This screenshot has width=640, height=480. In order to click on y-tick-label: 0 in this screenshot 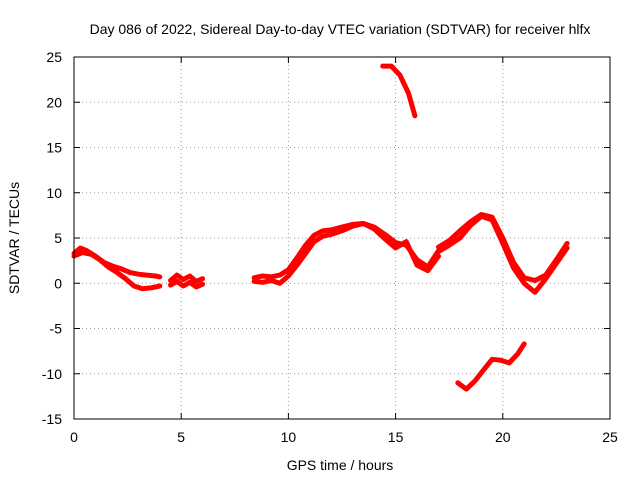, I will do `click(58, 283)`.